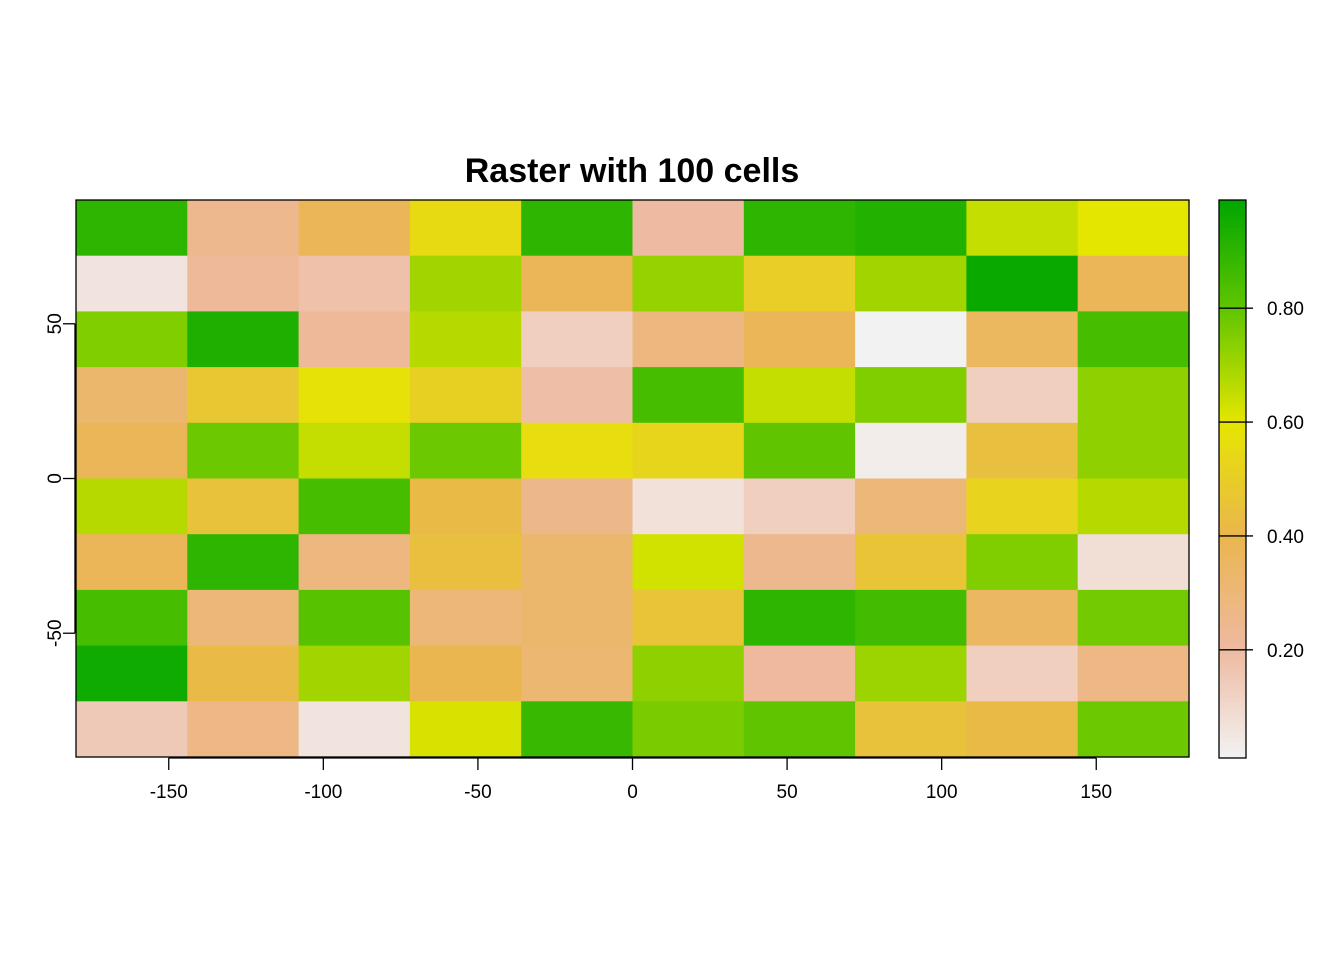 The width and height of the screenshot is (1344, 960). I want to click on x-tick-label: 0, so click(632, 792).